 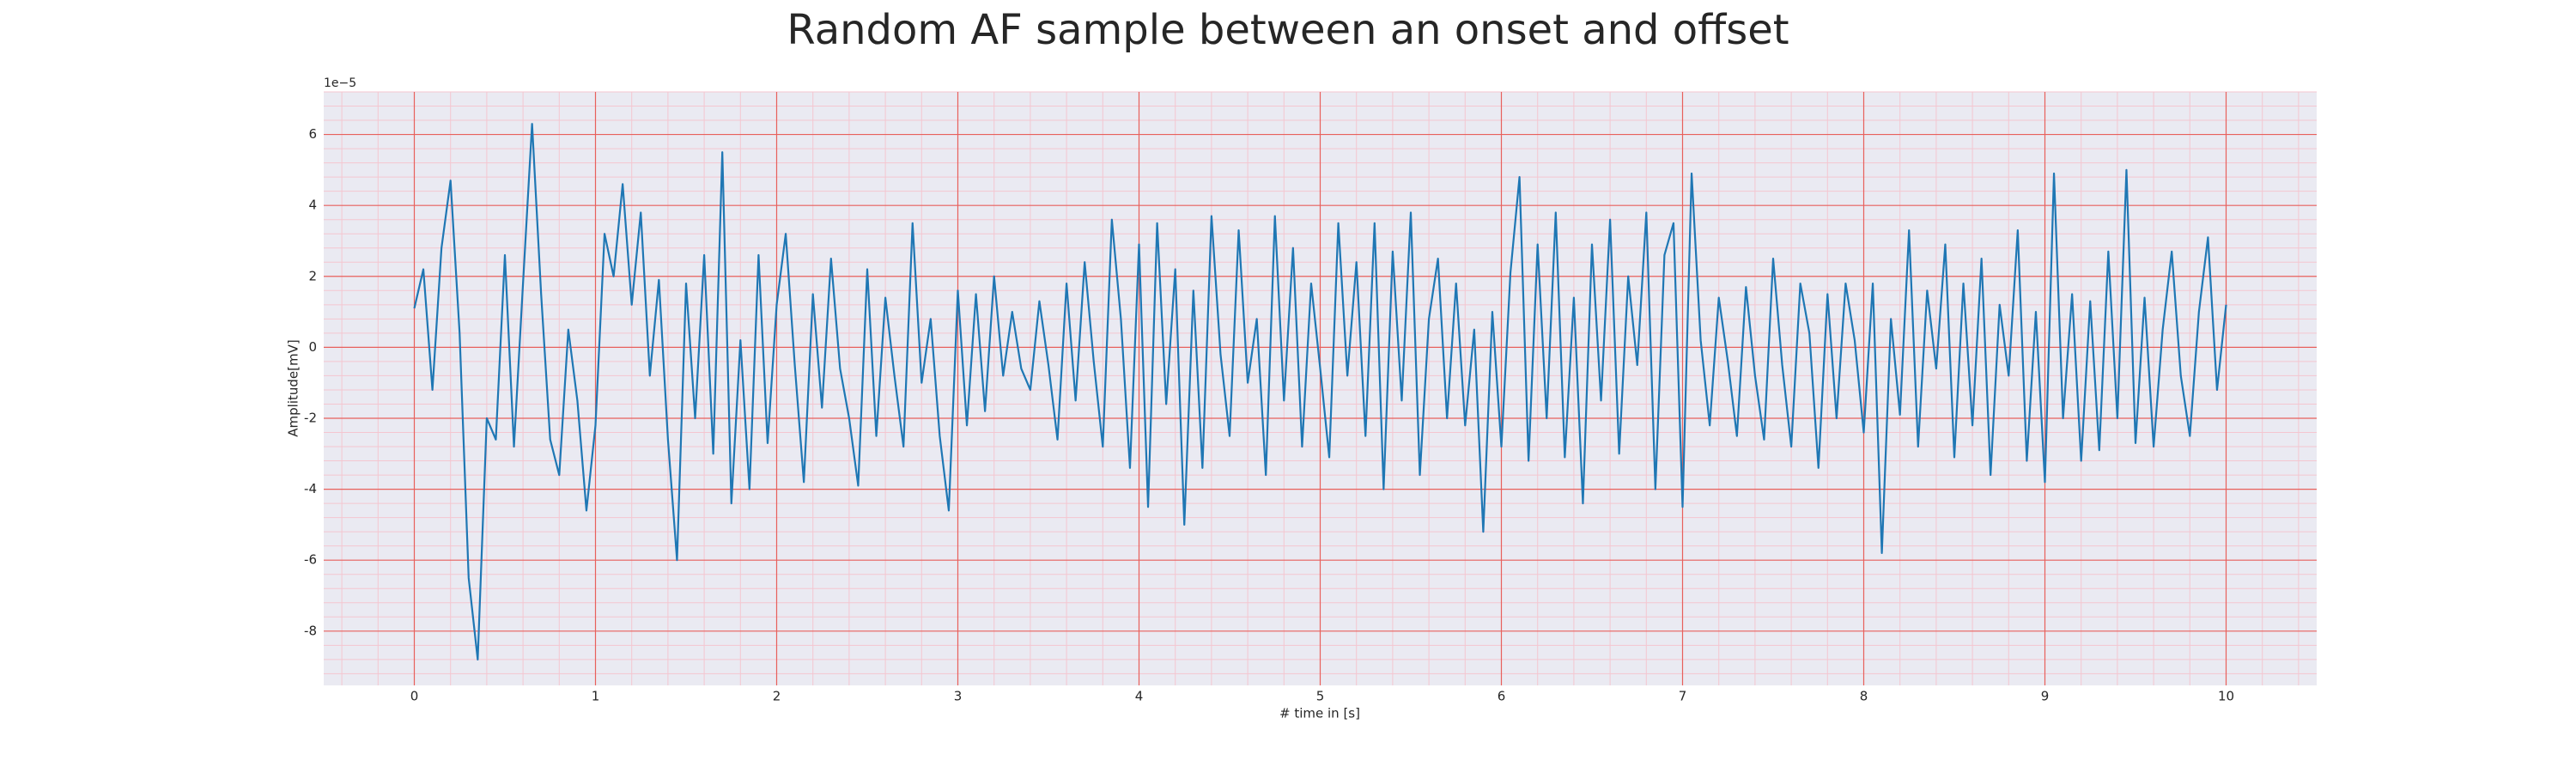 I want to click on y-tick-label: -6, so click(x=311, y=560).